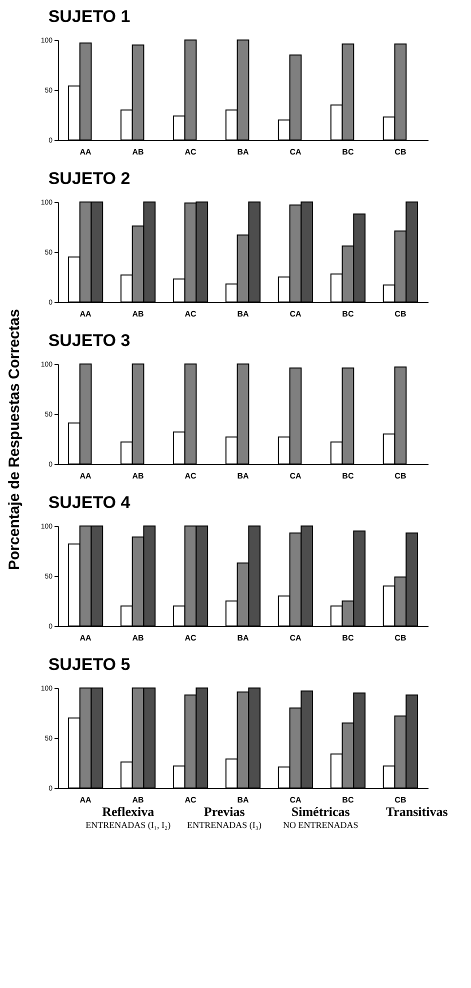 The width and height of the screenshot is (471, 988). Describe the element at coordinates (89, 178) in the screenshot. I see `chart-title: SUJETO 2` at that location.